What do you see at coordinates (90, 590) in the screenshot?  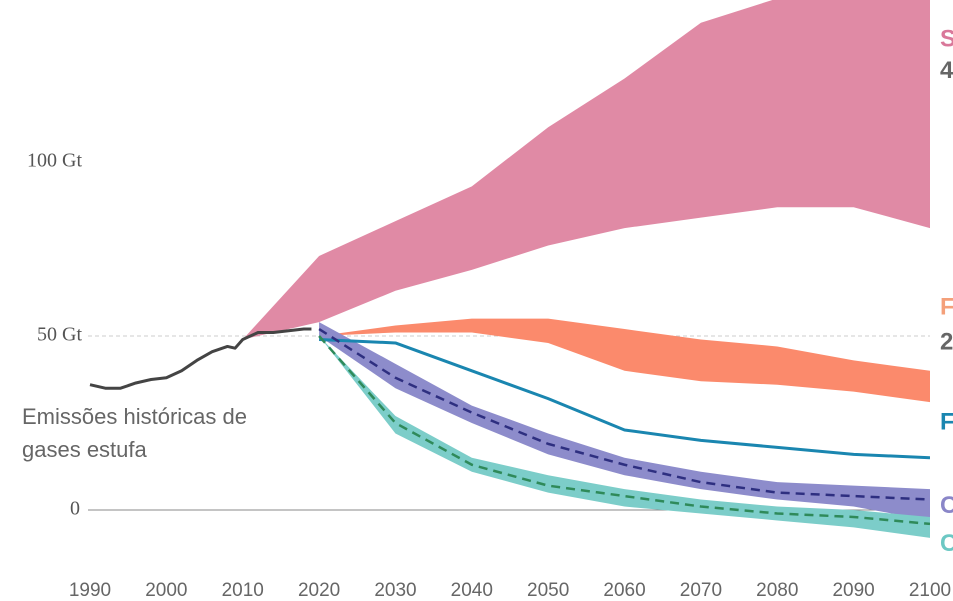 I see `x-tick-label: 1990` at bounding box center [90, 590].